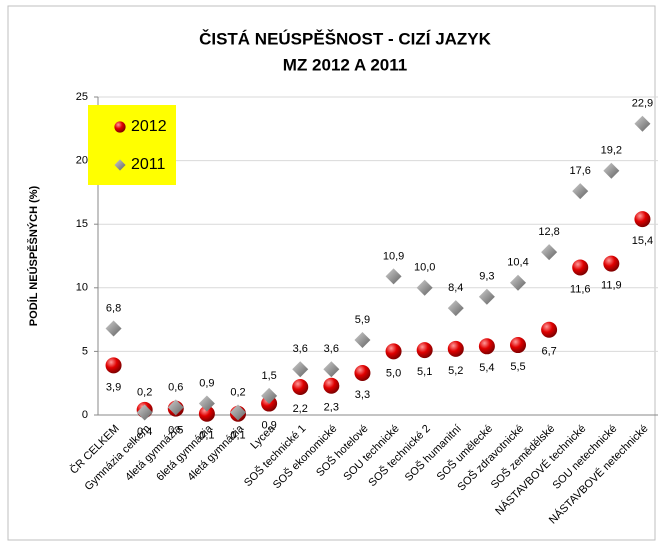 The image size is (663, 551). What do you see at coordinates (33, 255) in the screenshot?
I see `y-axis-label: PODÍL NEÚSPĚŠNÝCH (%)` at bounding box center [33, 255].